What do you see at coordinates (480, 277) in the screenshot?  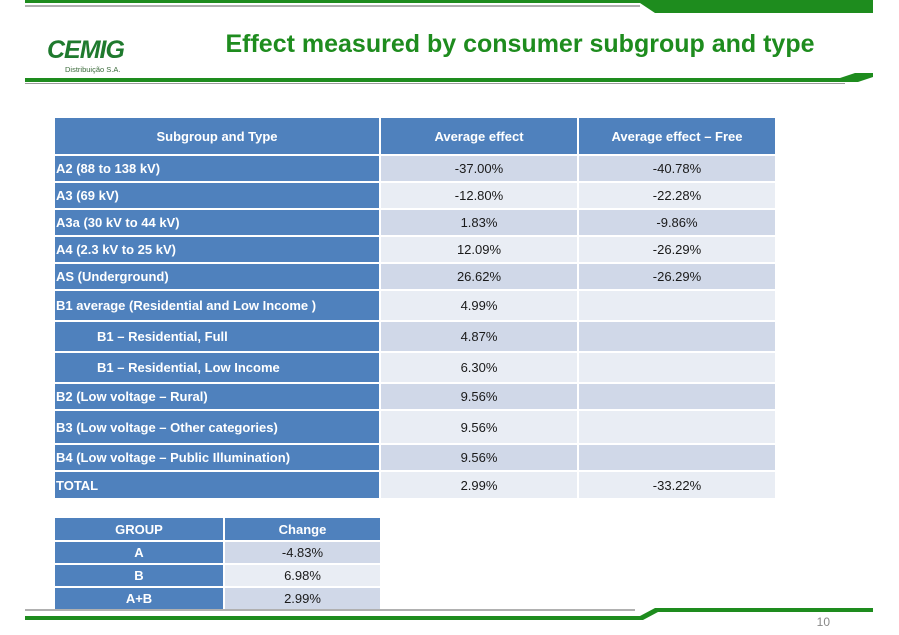 I see `average-effect-cell: 26.62%` at bounding box center [480, 277].